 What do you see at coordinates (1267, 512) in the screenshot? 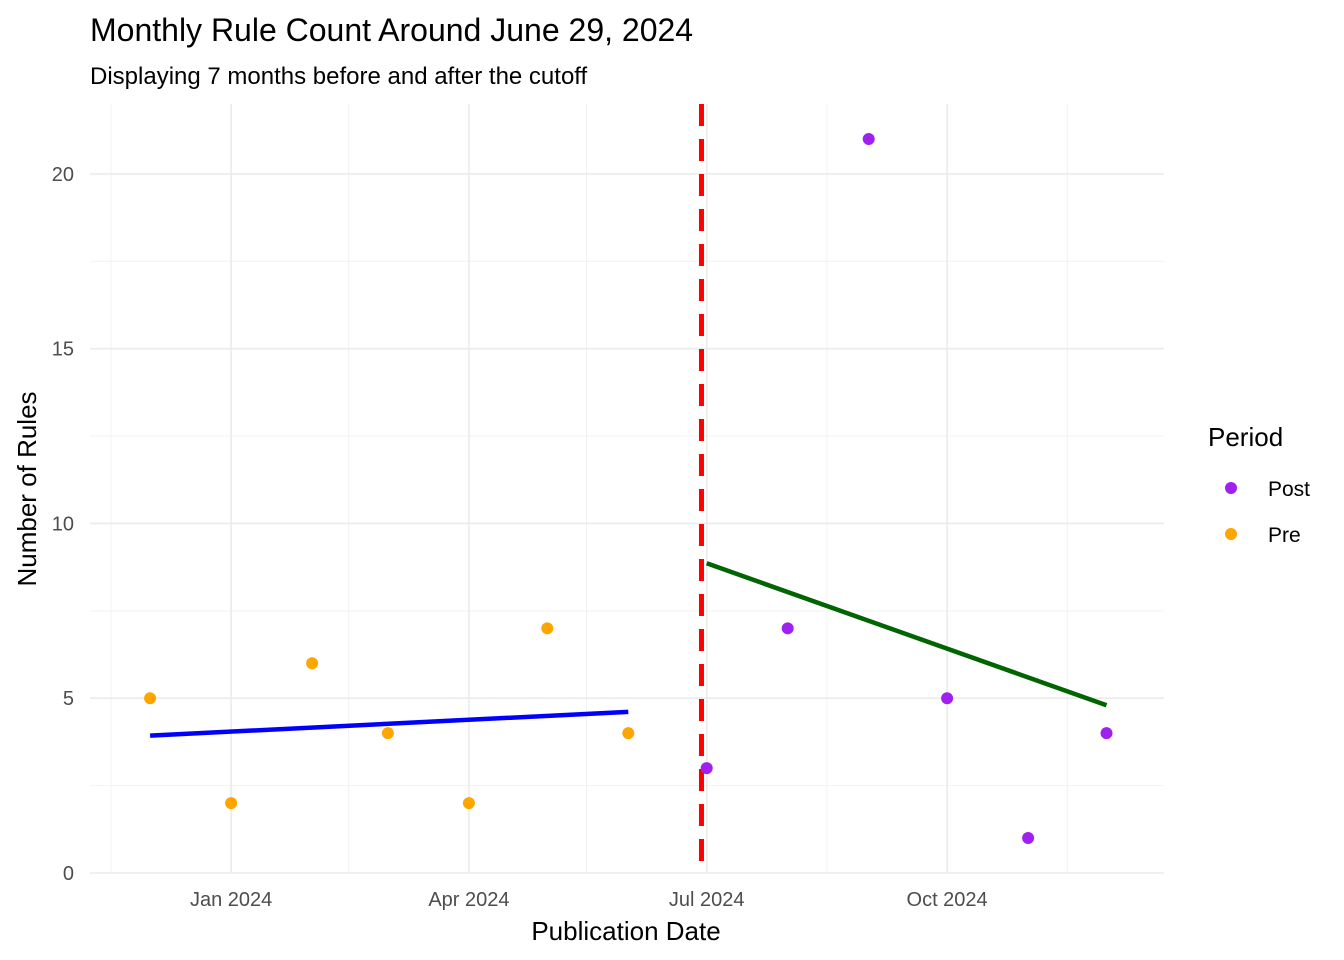
I see `legend-items: Post Pre` at bounding box center [1267, 512].